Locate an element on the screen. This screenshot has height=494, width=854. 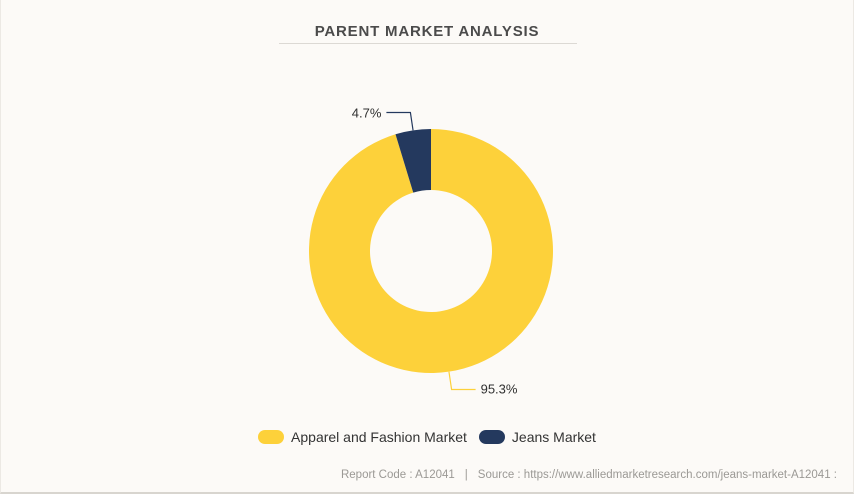
chart-legend: Apparel and Fashion Market Jeans Market is located at coordinates (427, 437).